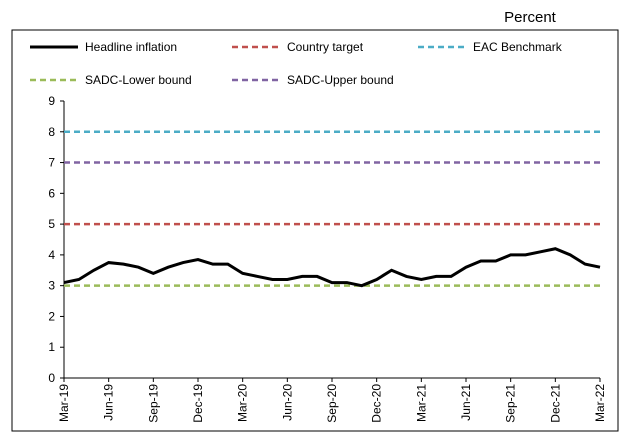  Describe the element at coordinates (377, 403) in the screenshot. I see `x-tick-label: Dec-20` at that location.